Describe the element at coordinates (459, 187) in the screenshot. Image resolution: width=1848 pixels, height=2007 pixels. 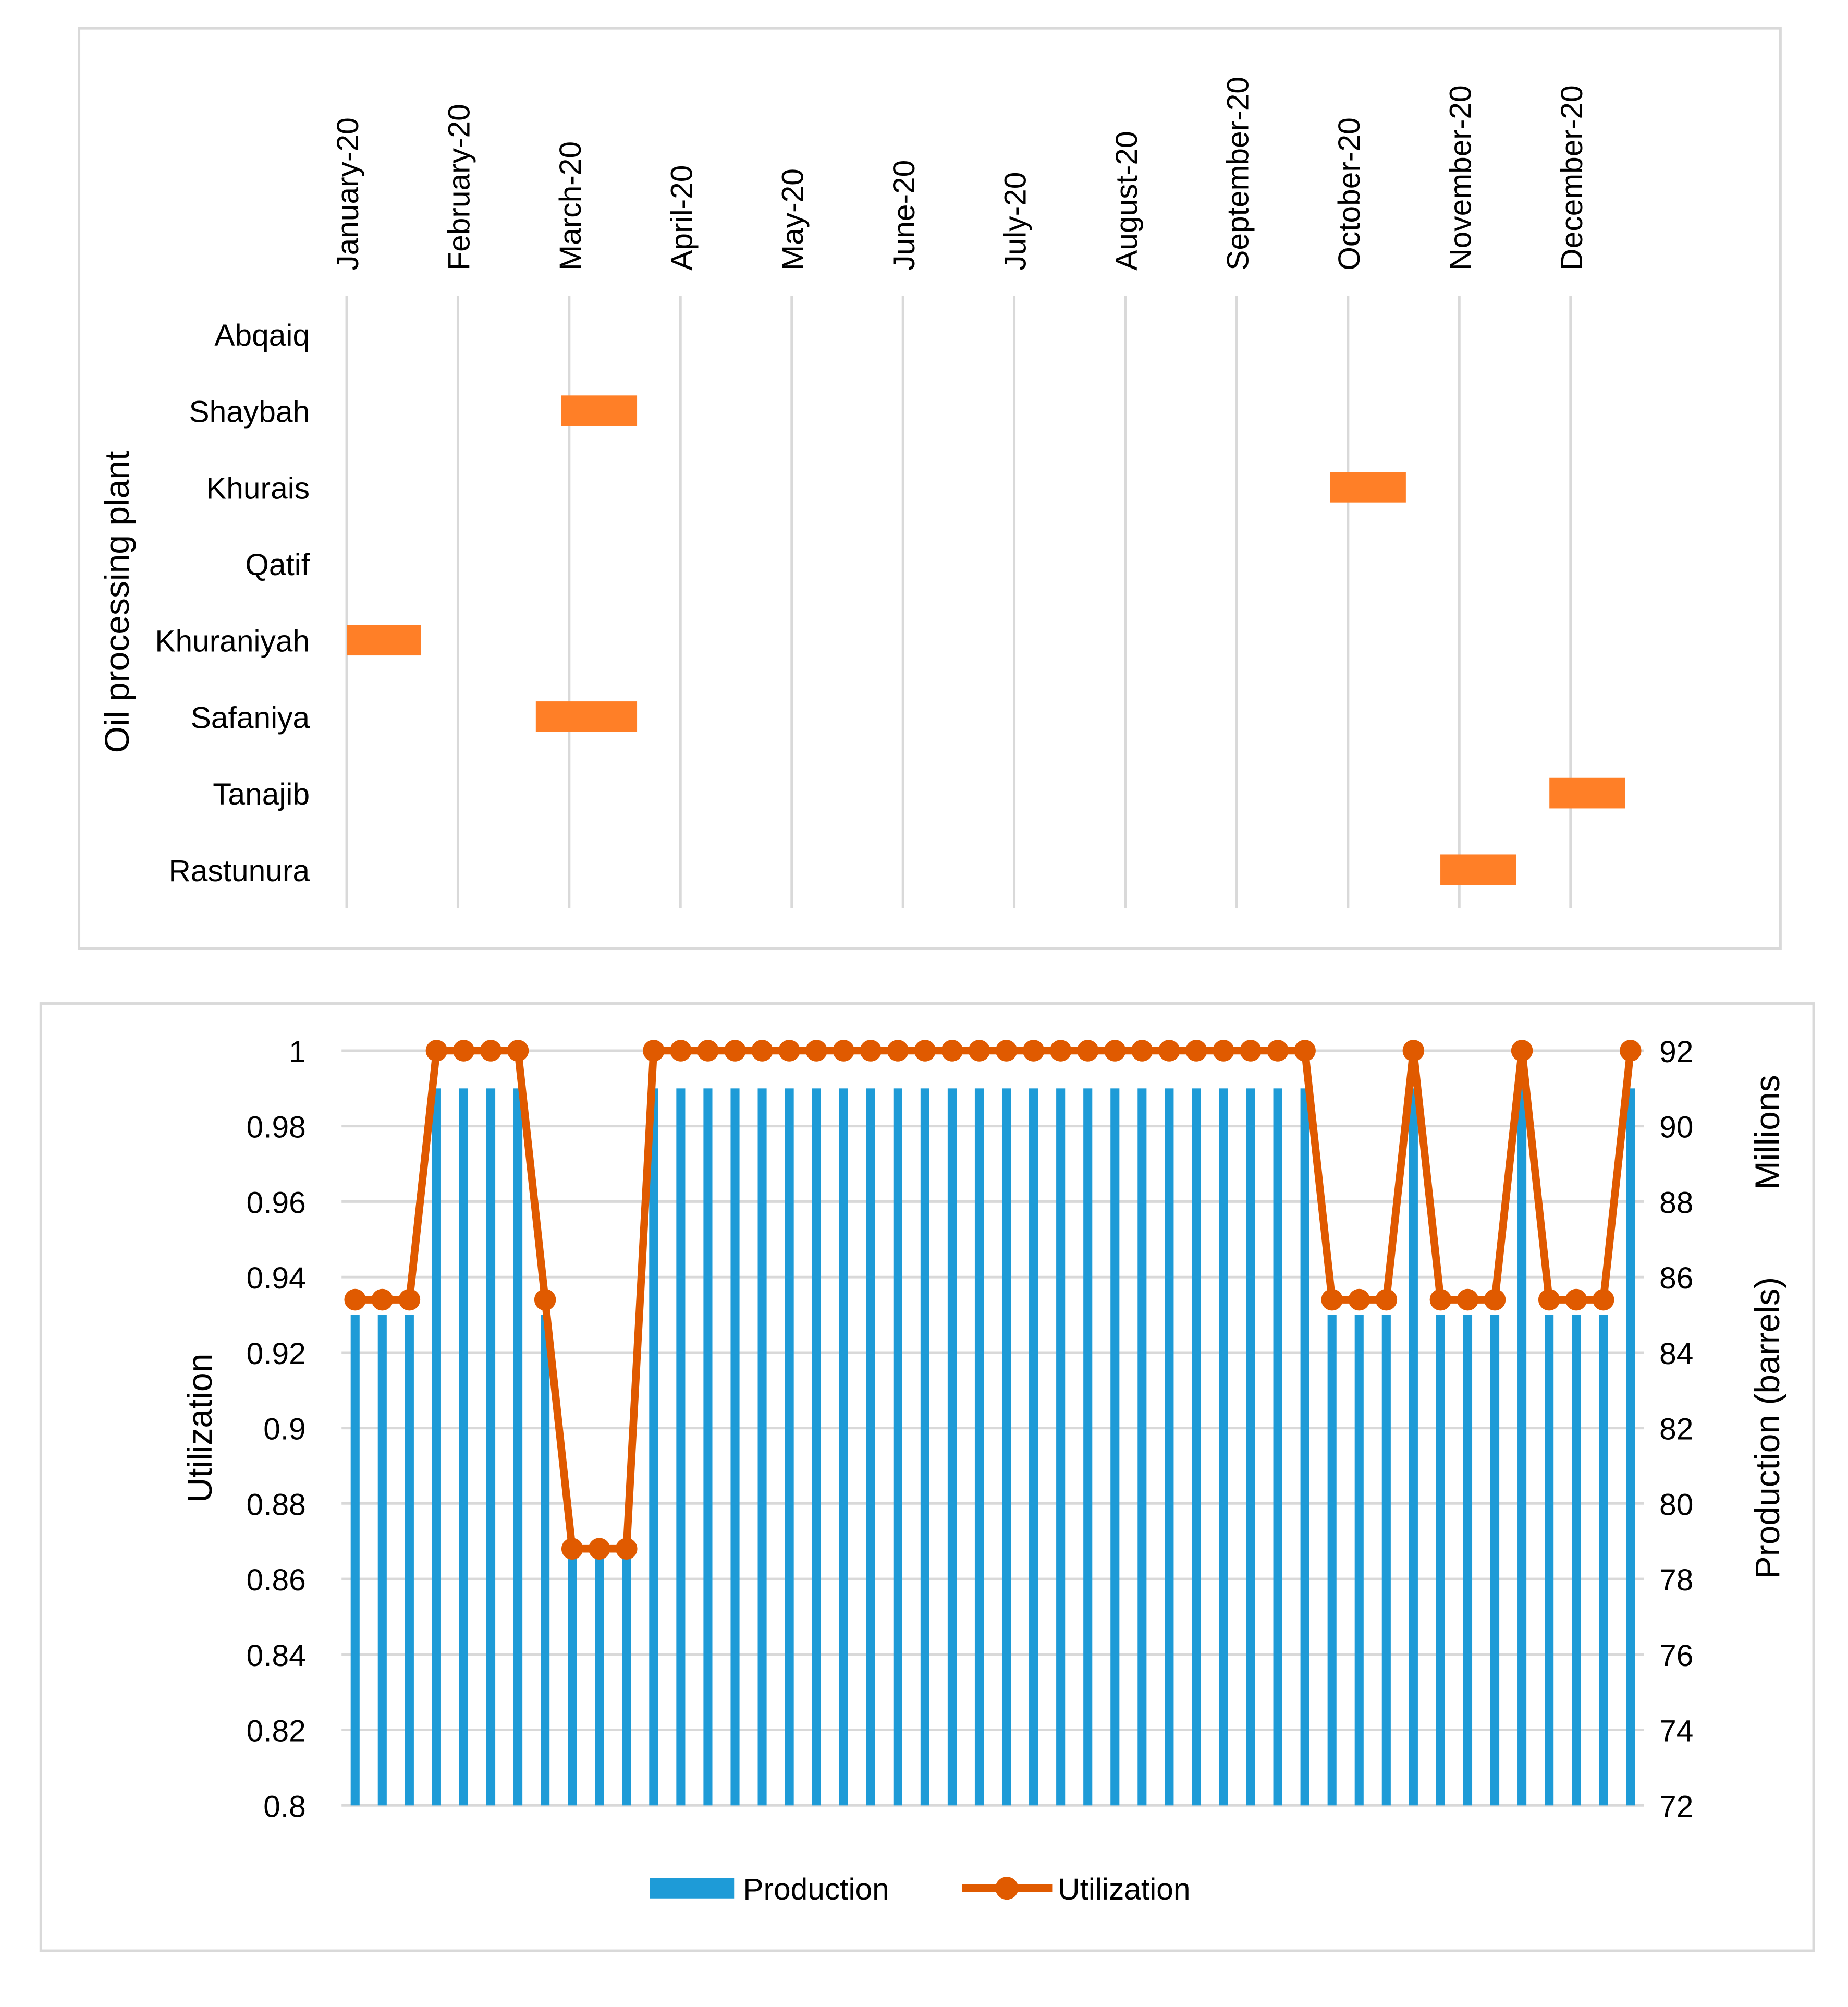
I see `month-label: February-20` at that location.